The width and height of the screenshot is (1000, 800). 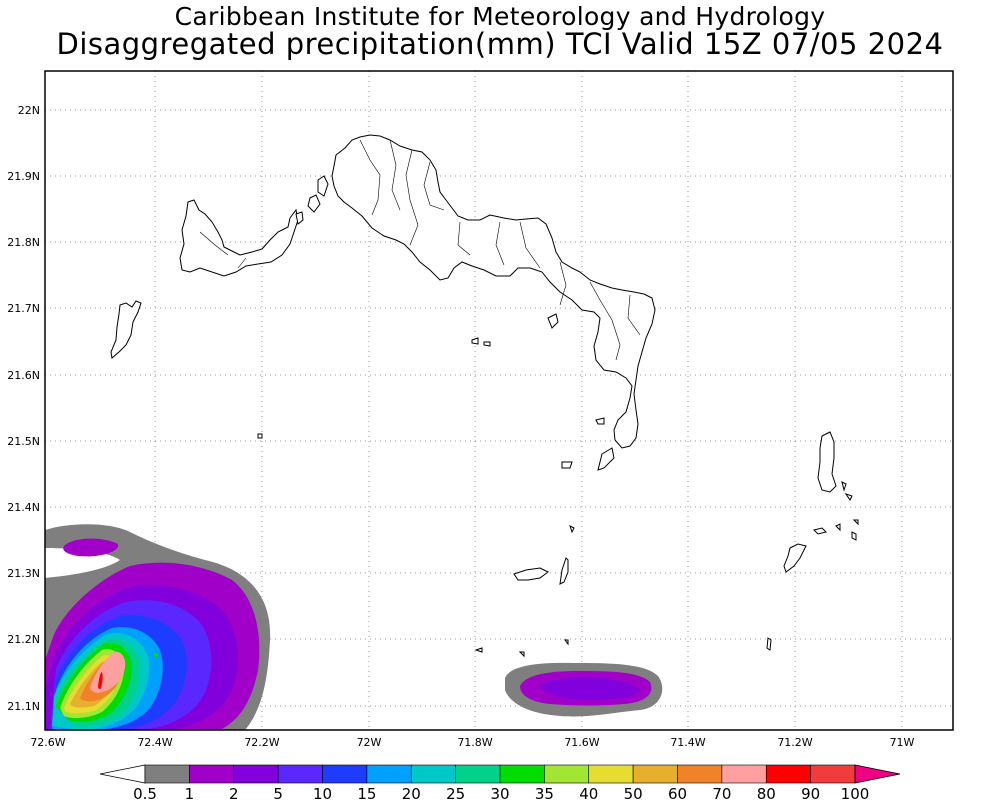 What do you see at coordinates (122, 774) in the screenshot?
I see `colorbar-underflow` at bounding box center [122, 774].